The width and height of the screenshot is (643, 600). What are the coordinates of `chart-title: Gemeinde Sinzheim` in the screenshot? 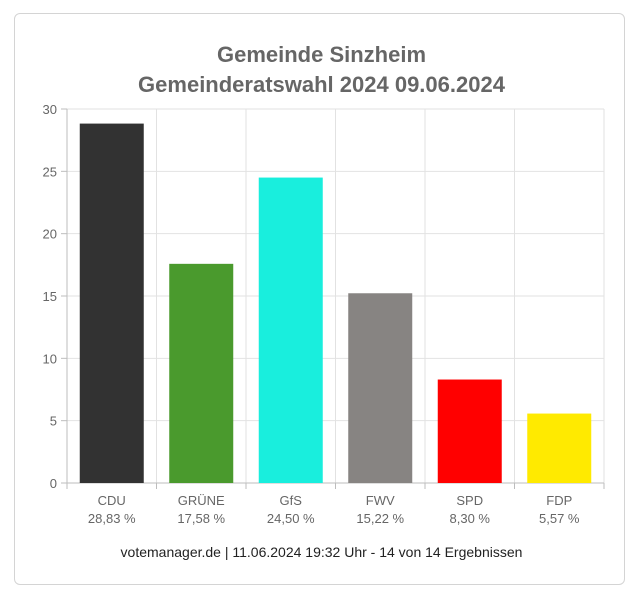 It's located at (321, 54).